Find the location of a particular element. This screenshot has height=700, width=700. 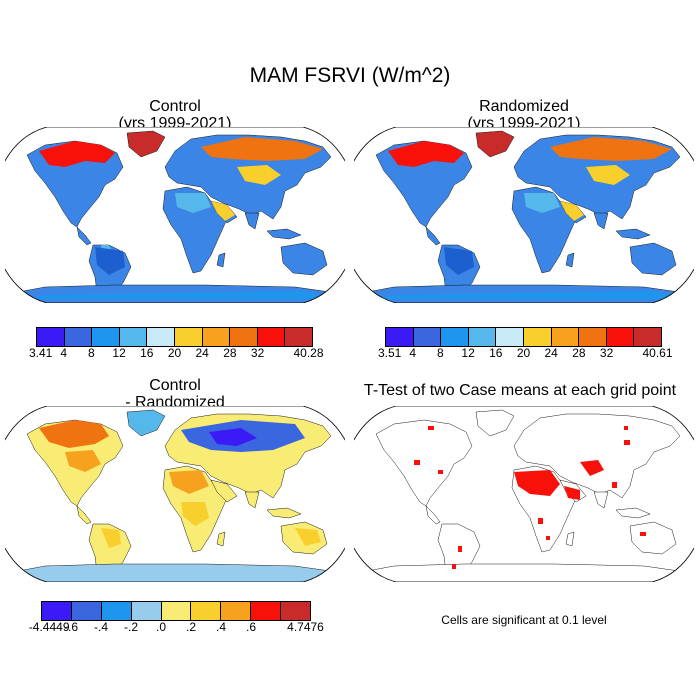

colorbar-randomized-label: 28 is located at coordinates (579, 353).